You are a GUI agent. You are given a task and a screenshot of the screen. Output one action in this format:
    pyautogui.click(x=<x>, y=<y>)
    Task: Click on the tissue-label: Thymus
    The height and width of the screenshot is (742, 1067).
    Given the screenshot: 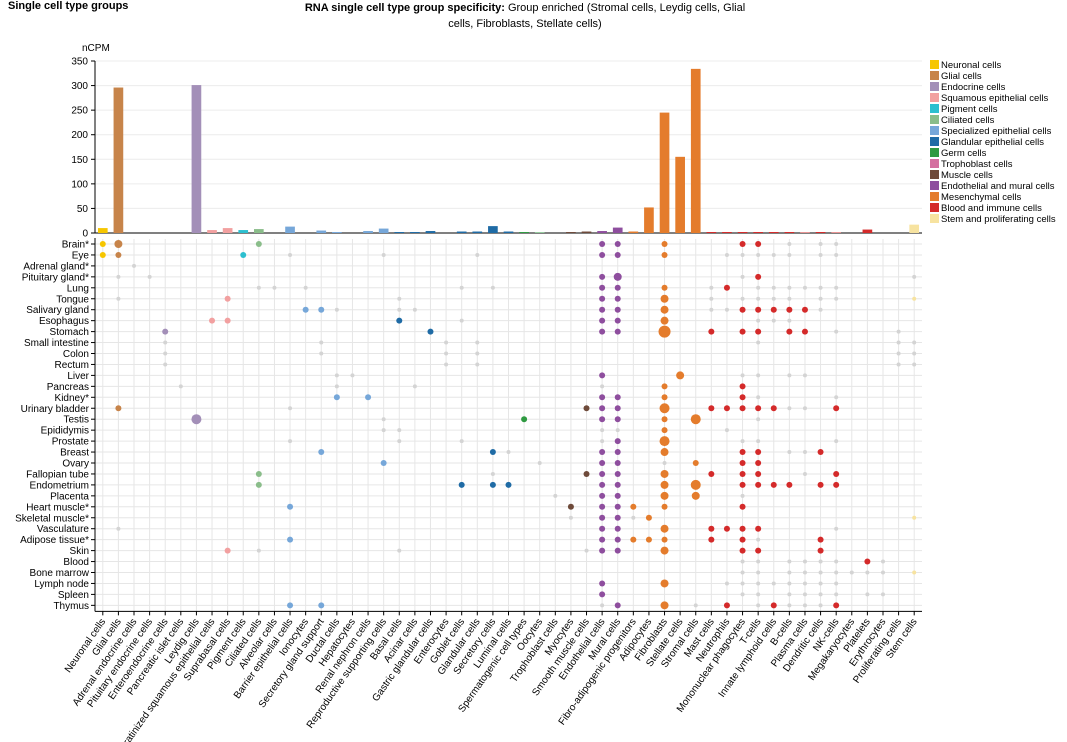 What is the action you would take?
    pyautogui.click(x=71, y=606)
    